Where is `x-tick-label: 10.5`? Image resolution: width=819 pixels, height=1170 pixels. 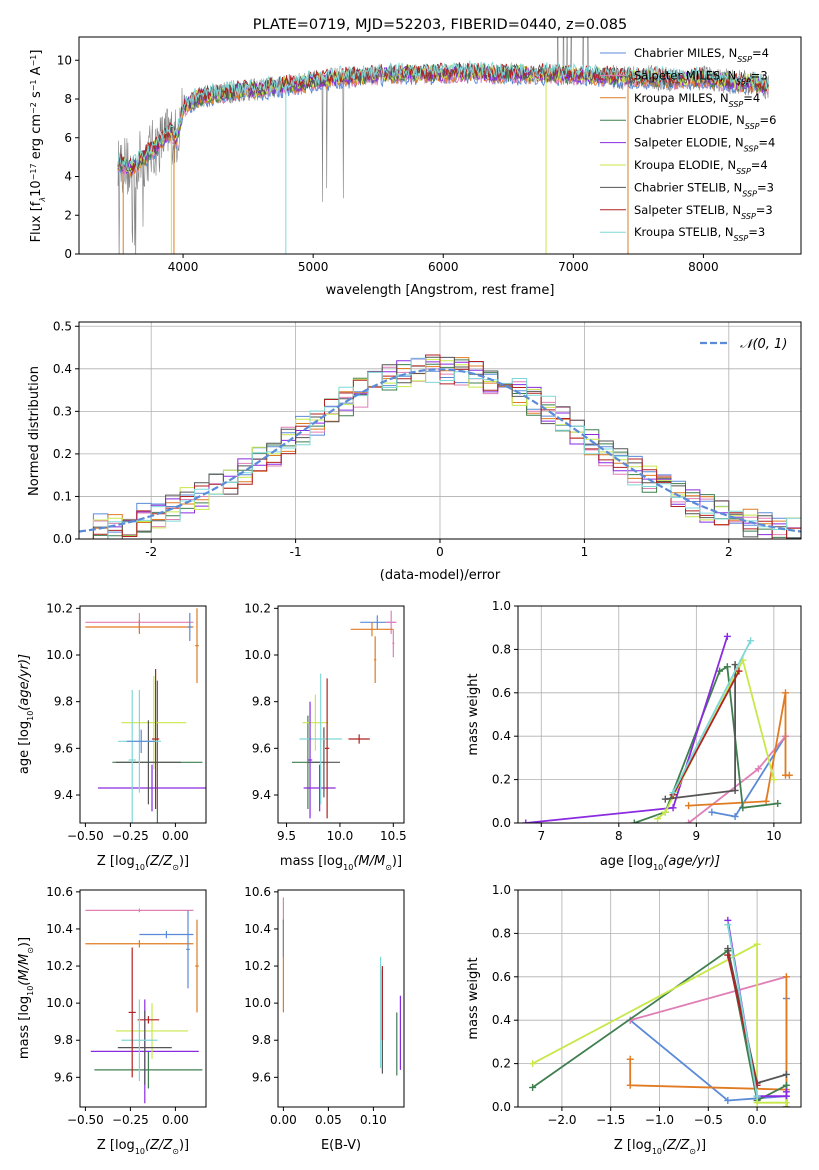
x-tick-label: 10.5 is located at coordinates (393, 836).